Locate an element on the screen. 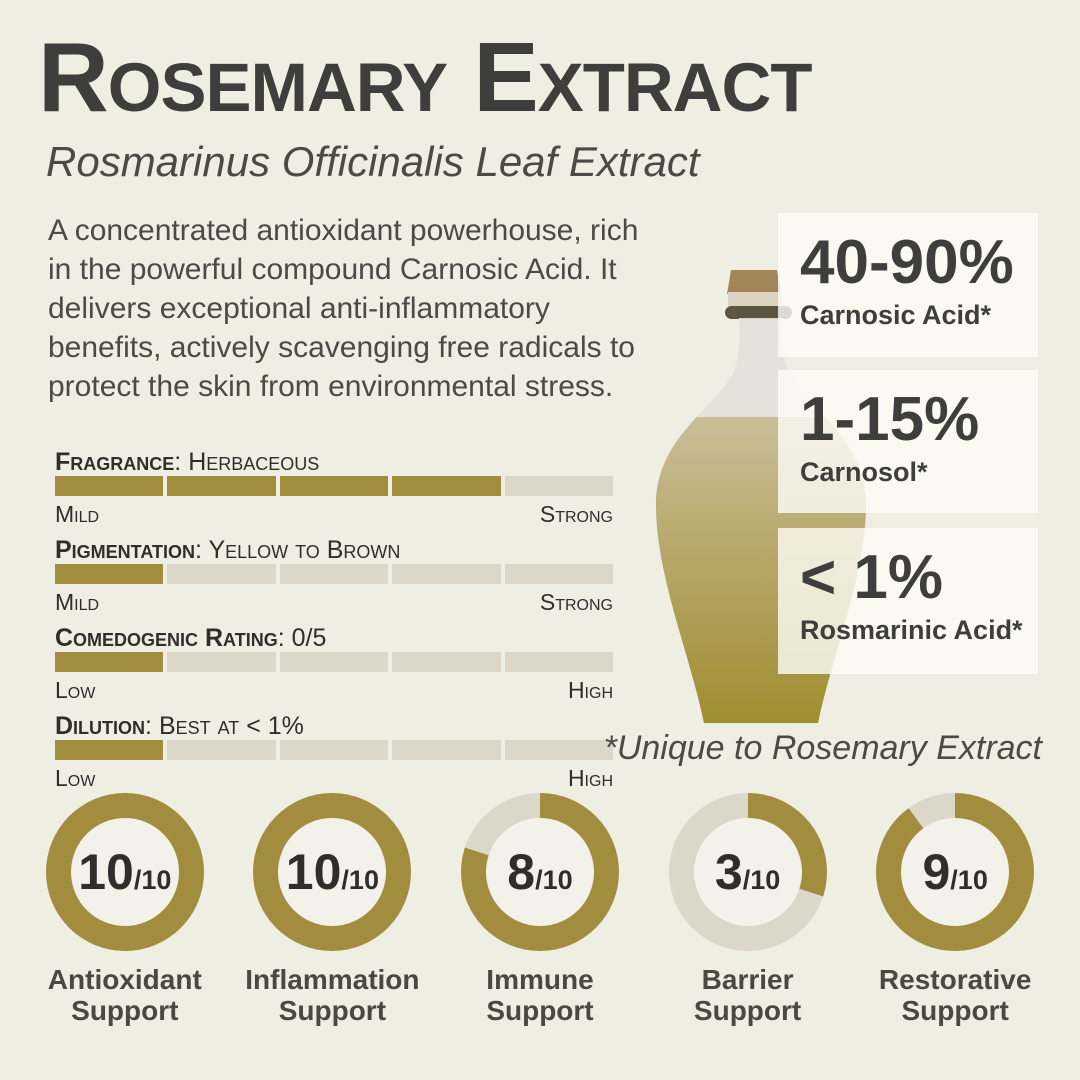  bottle-cork is located at coordinates (754, 282).